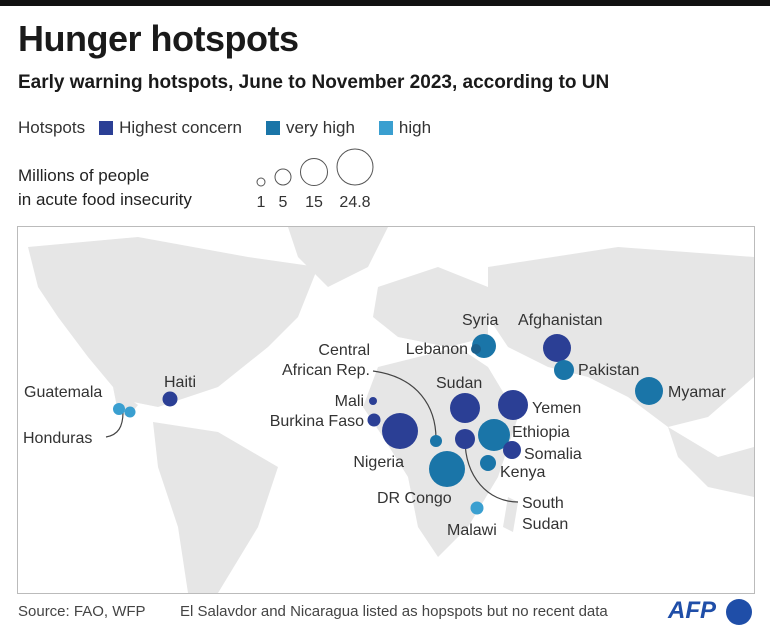  Describe the element at coordinates (692, 610) in the screenshot. I see `afp-logo: AFP` at that location.